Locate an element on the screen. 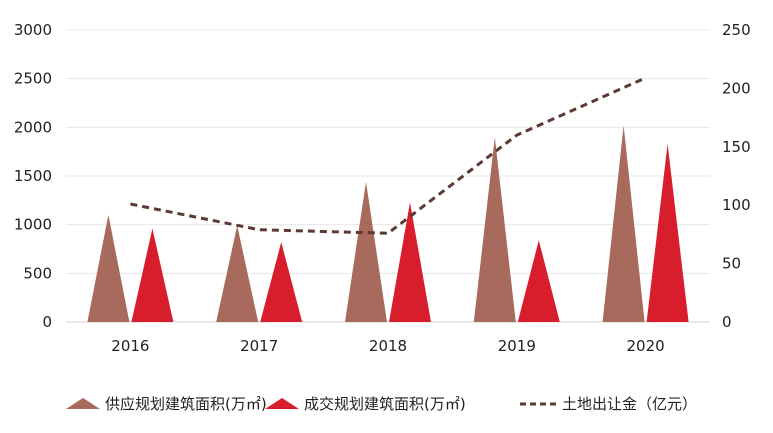 The width and height of the screenshot is (773, 433). y-tick-label-left: 500 is located at coordinates (37, 273).